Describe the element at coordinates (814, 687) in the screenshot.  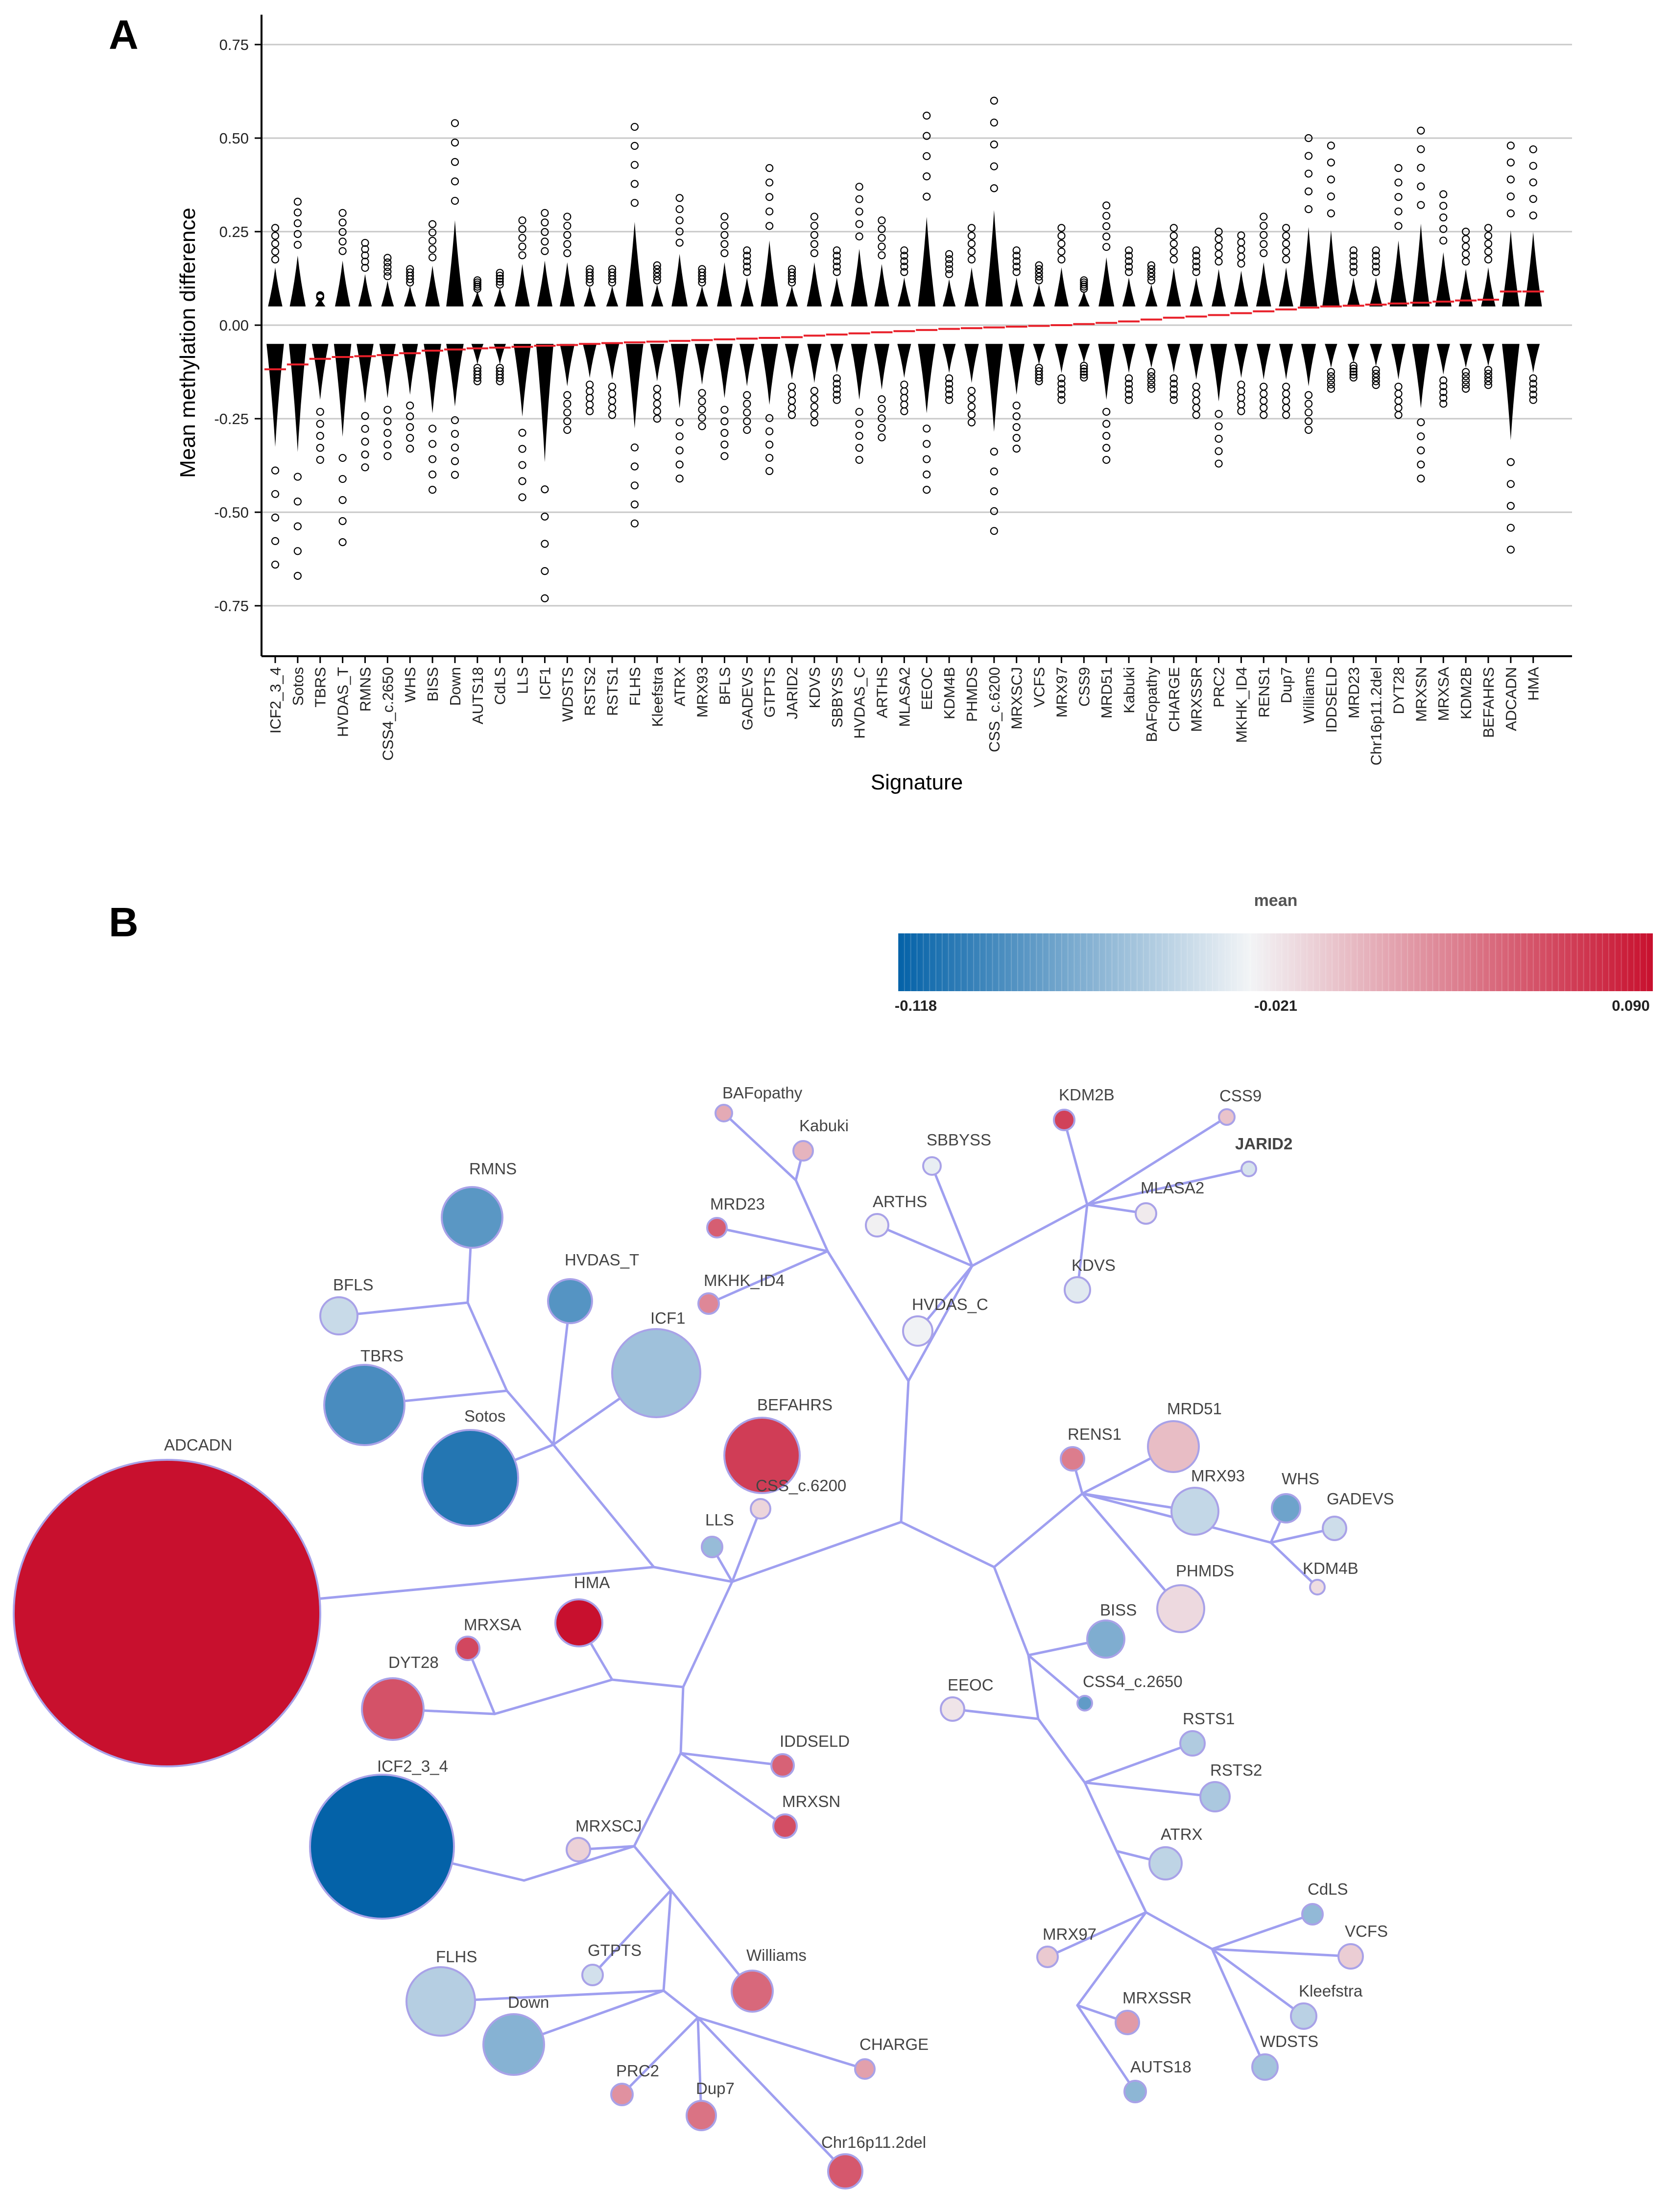
I see `x-tick-label: KDVS` at that location.